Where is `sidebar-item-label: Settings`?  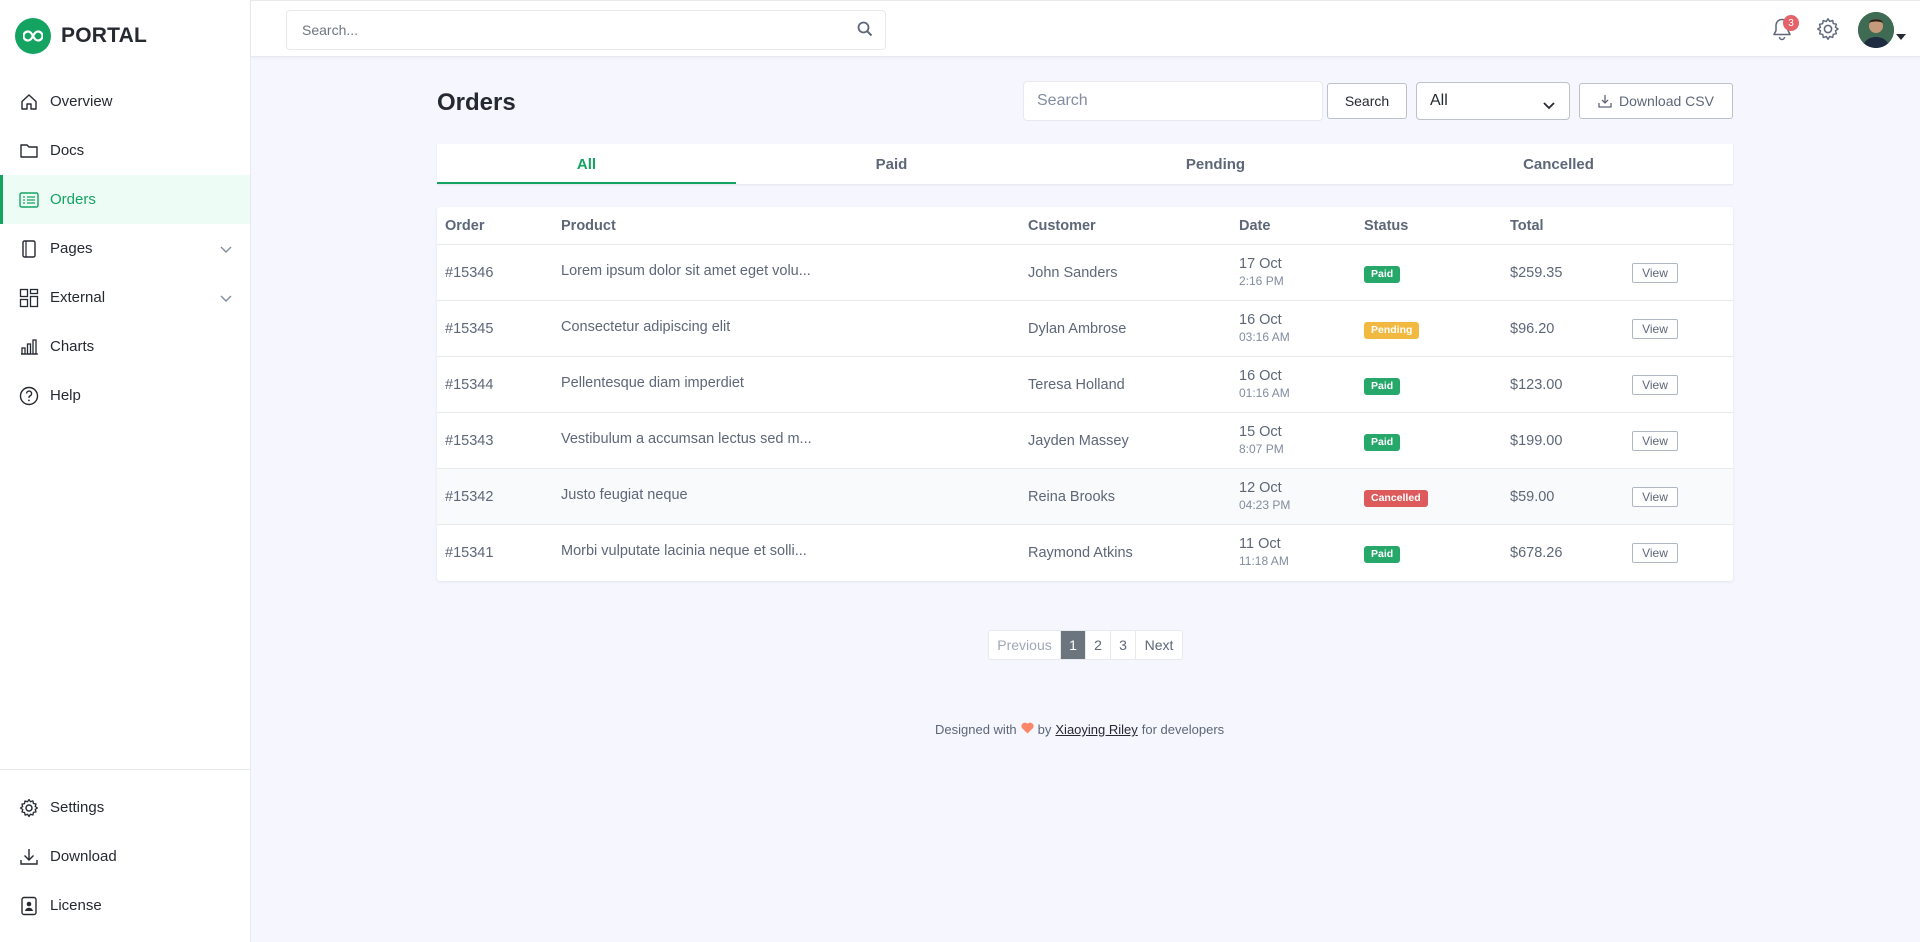
sidebar-item-label: Settings is located at coordinates (77, 807).